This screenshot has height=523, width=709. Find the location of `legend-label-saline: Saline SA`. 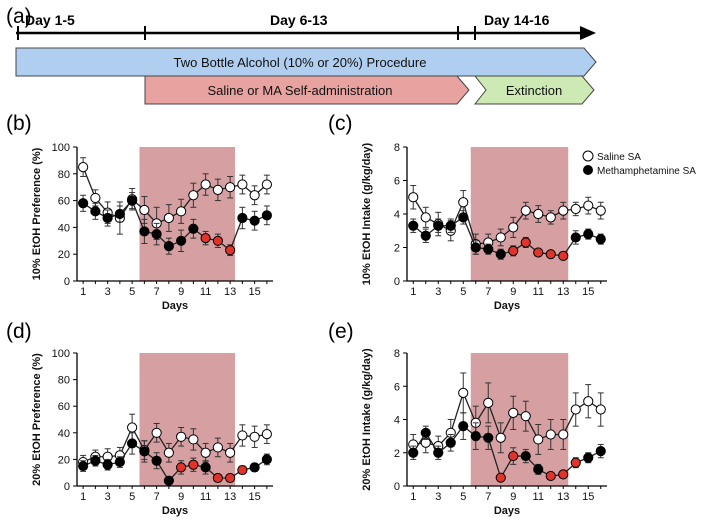

legend-label-saline: Saline SA is located at coordinates (619, 157).